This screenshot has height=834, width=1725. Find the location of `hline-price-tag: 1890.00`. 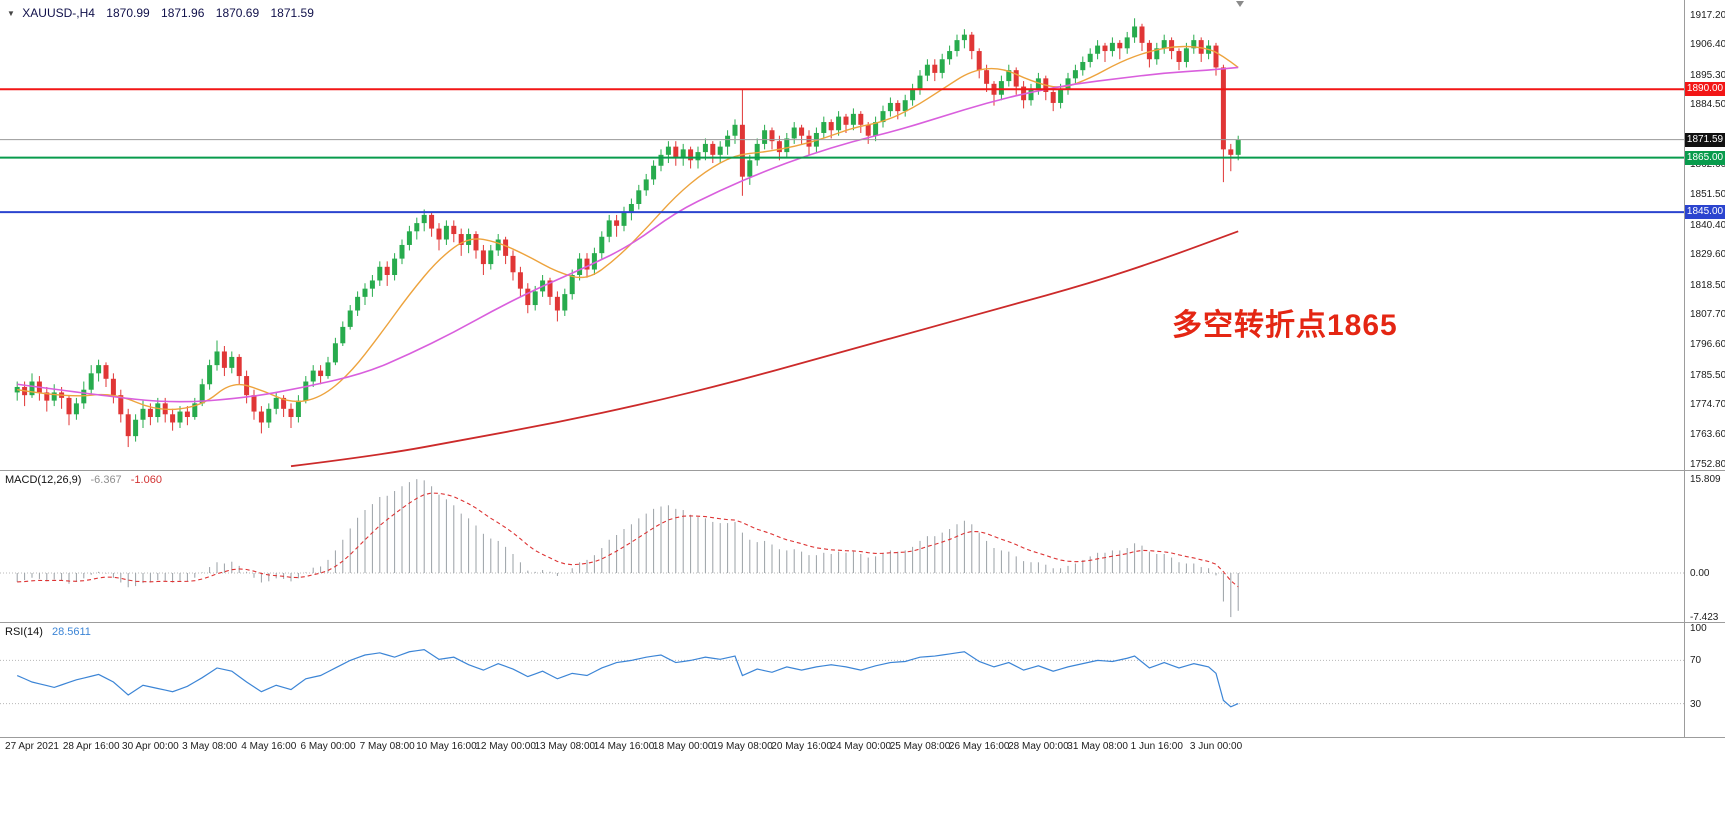

hline-price-tag: 1890.00 is located at coordinates (1705, 89).